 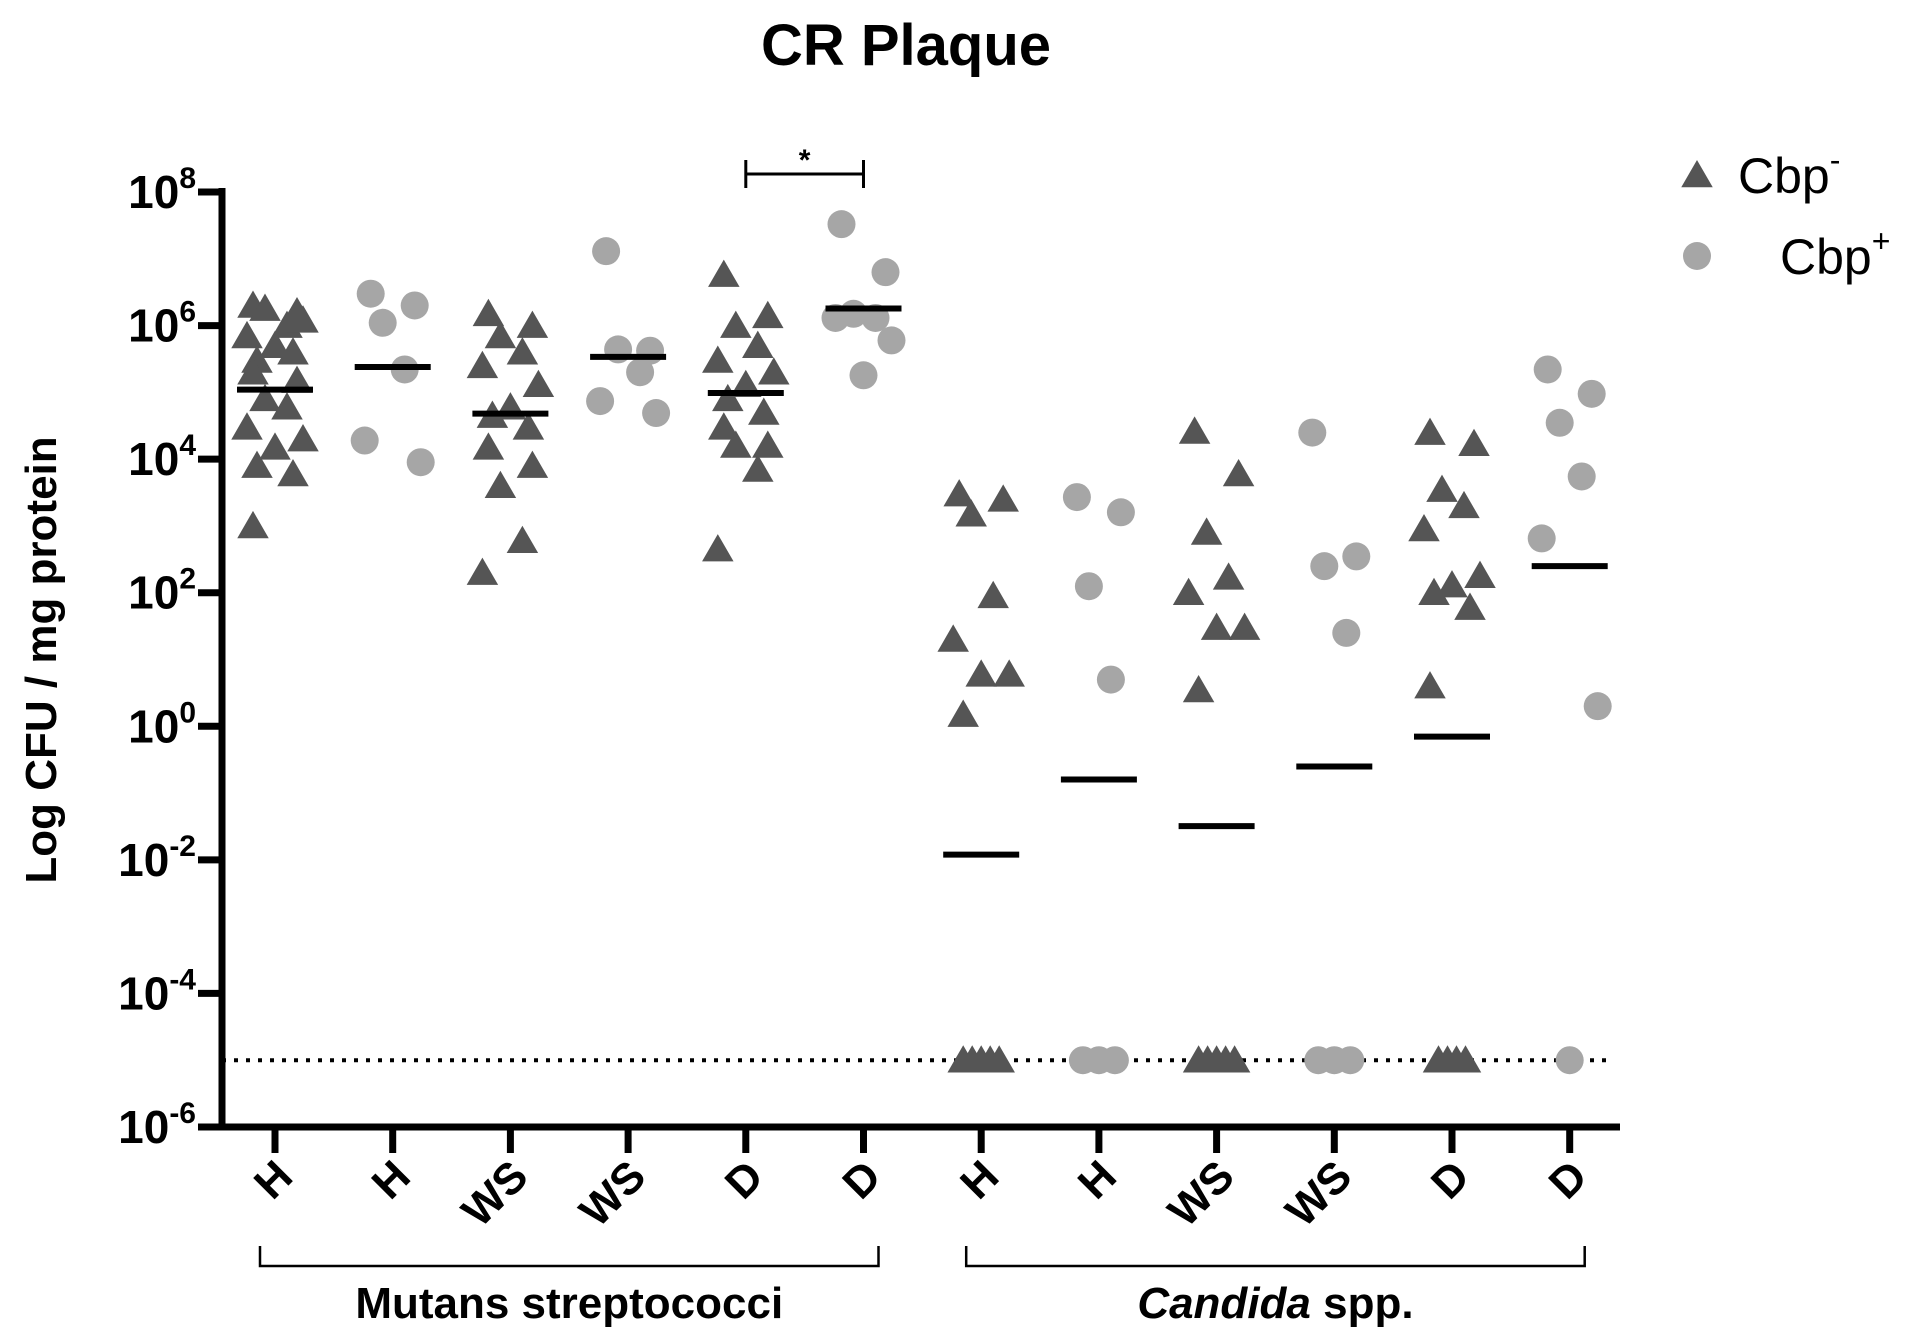 What do you see at coordinates (569, 1303) in the screenshot?
I see `group-label-part: Mutans streptococci` at bounding box center [569, 1303].